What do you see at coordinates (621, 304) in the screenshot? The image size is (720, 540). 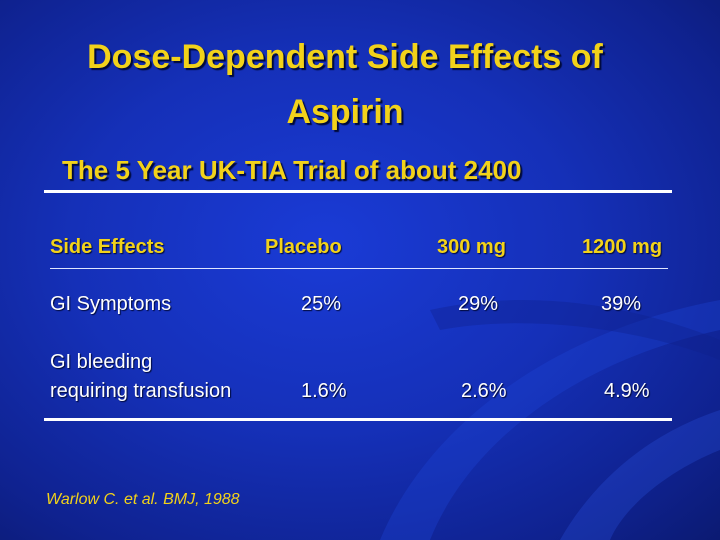 I see `row-gi-symptoms-1200mg: 39%` at bounding box center [621, 304].